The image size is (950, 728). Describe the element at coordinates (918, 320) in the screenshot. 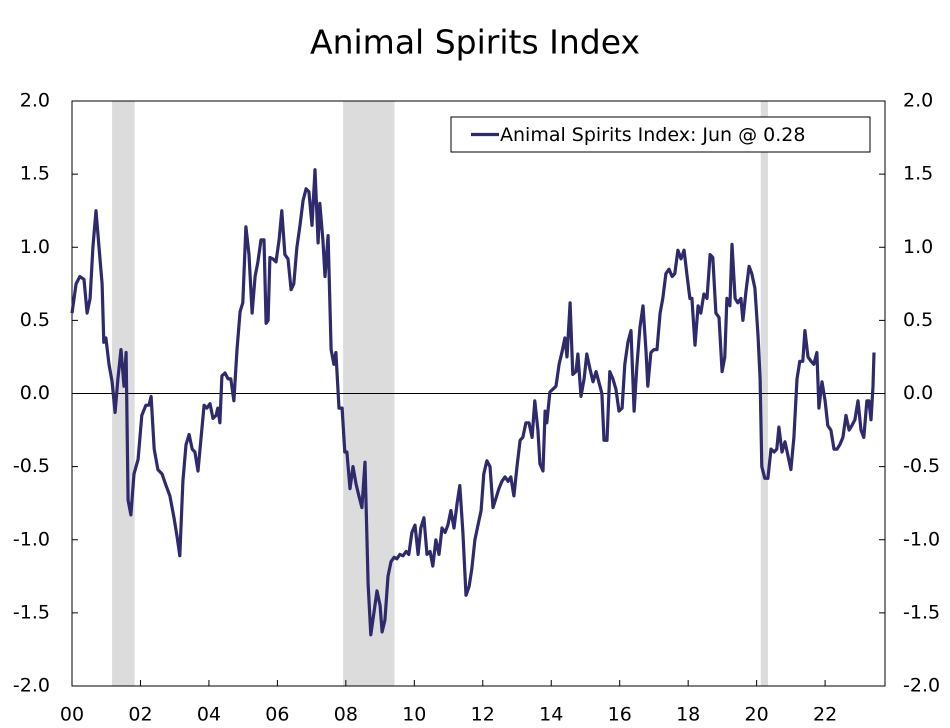

I see `y2-tick-label: 0.5` at that location.